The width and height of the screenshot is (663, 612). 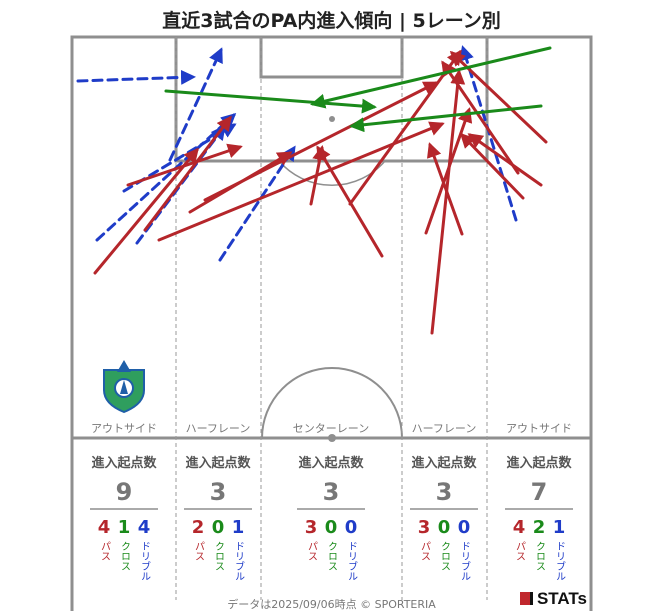 I want to click on lane-dribble-label-0: ドリブル, so click(x=145, y=561).